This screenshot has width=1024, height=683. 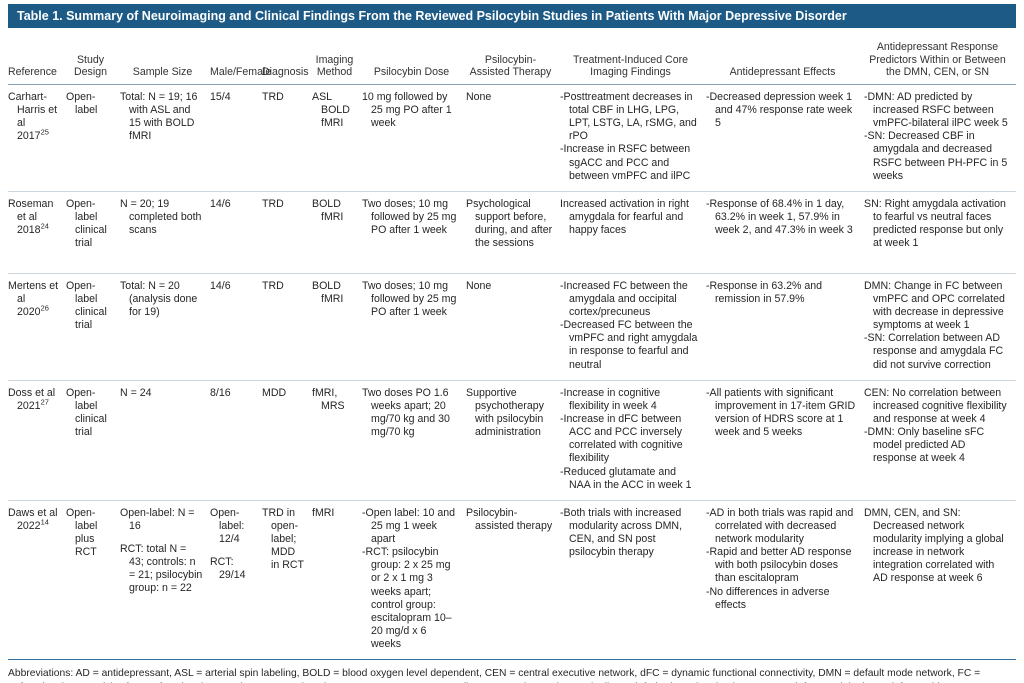 I want to click on reference-text: Daws et al 2022, so click(x=33, y=519).